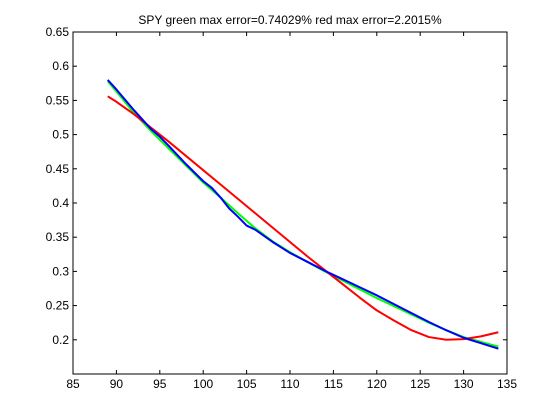 This screenshot has height=420, width=560. Describe the element at coordinates (203, 384) in the screenshot. I see `x-tick-label: 100` at that location.